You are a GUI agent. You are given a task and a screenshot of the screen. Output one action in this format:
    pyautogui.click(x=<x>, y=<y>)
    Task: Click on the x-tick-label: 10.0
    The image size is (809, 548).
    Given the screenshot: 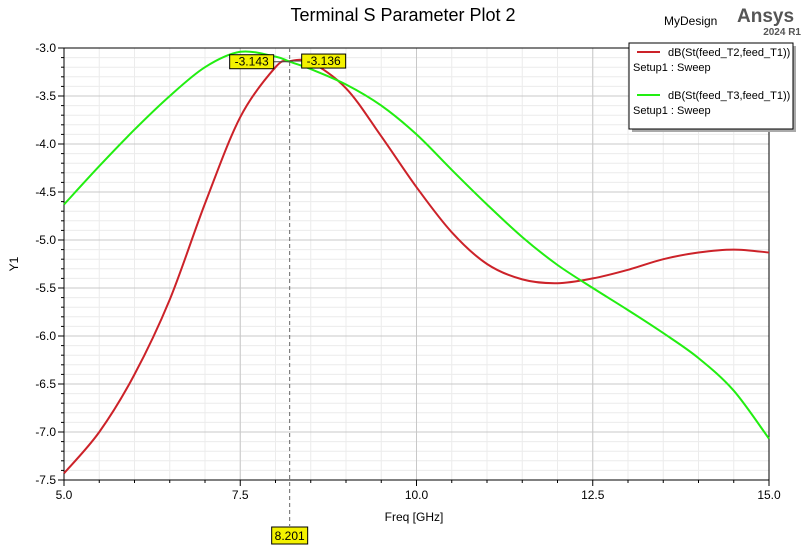 What is the action you would take?
    pyautogui.click(x=417, y=495)
    